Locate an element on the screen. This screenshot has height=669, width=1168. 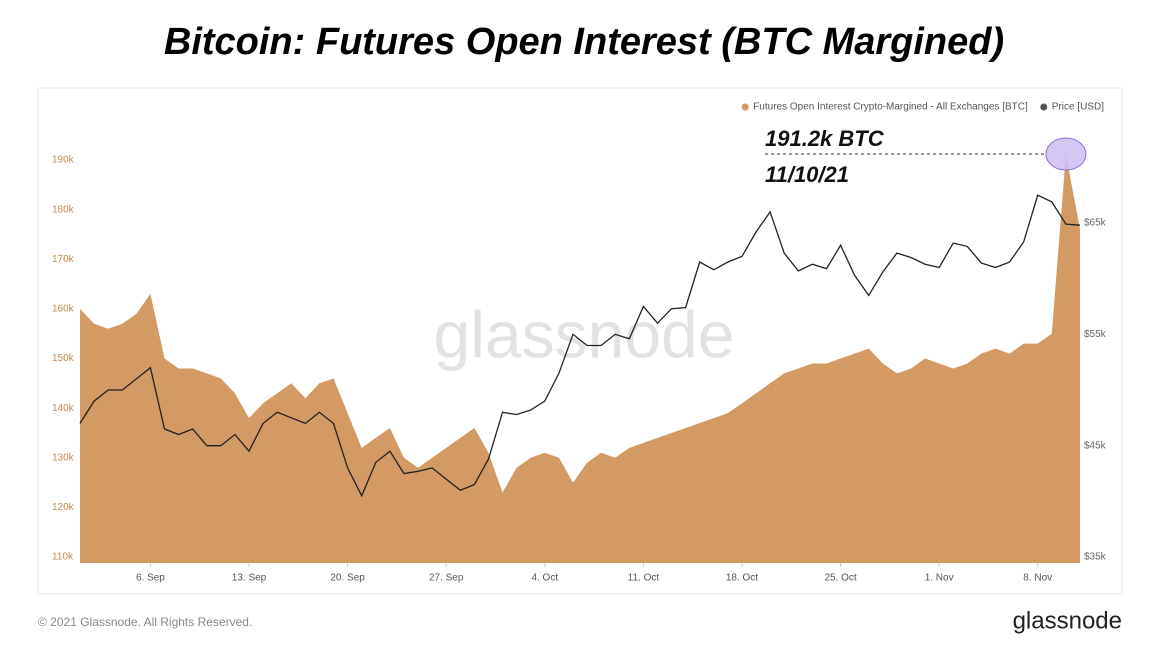
y-tick-label: 140k is located at coordinates (63, 408).